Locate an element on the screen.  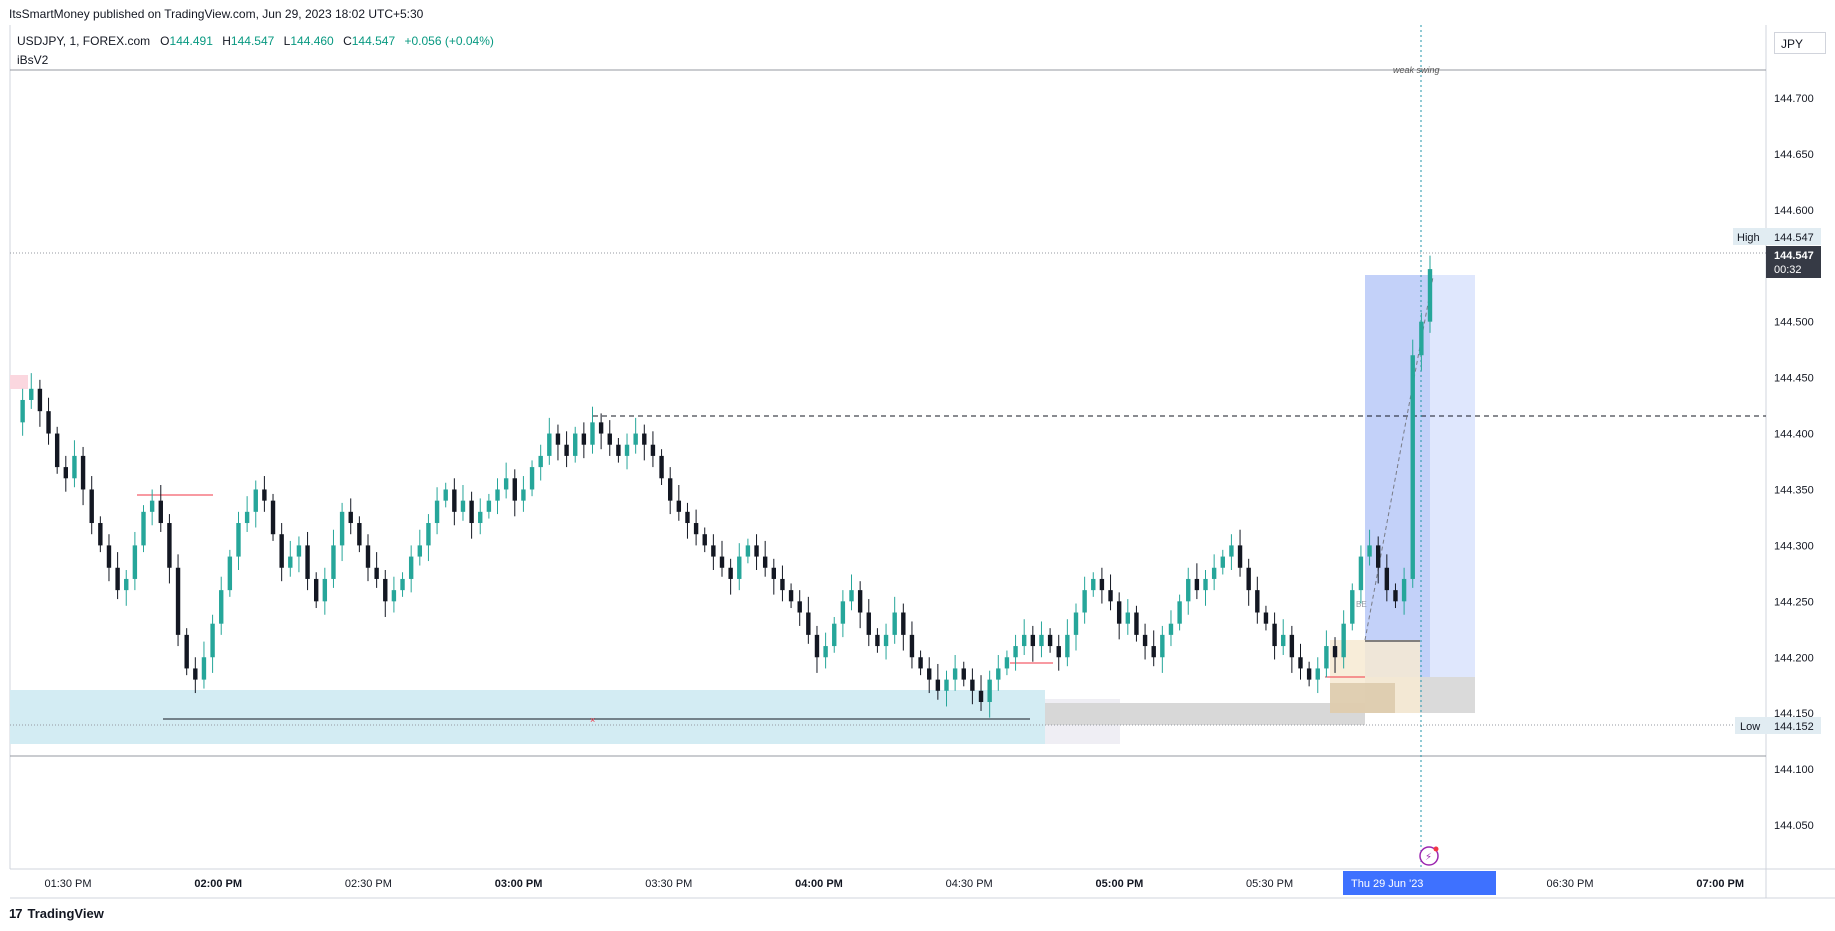
last-price-bg is located at coordinates (1793, 262).